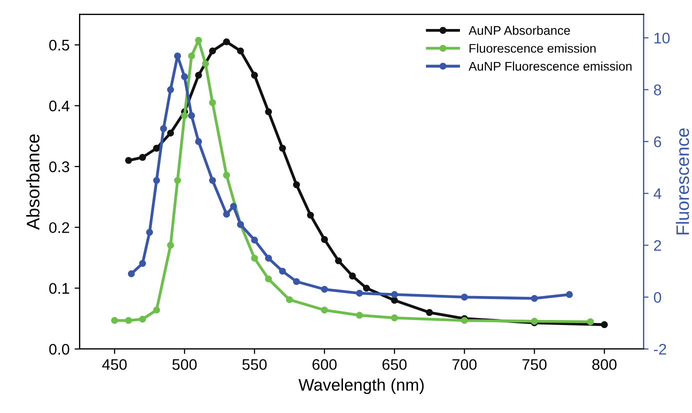  Describe the element at coordinates (59, 166) in the screenshot. I see `y-tick-label: 0.3` at that location.